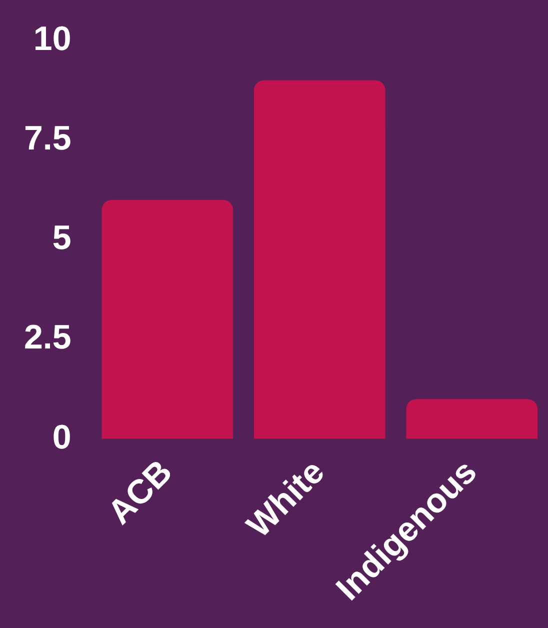 This screenshot has height=628, width=548. What do you see at coordinates (52, 39) in the screenshot?
I see `y-tick-label: 10` at bounding box center [52, 39].